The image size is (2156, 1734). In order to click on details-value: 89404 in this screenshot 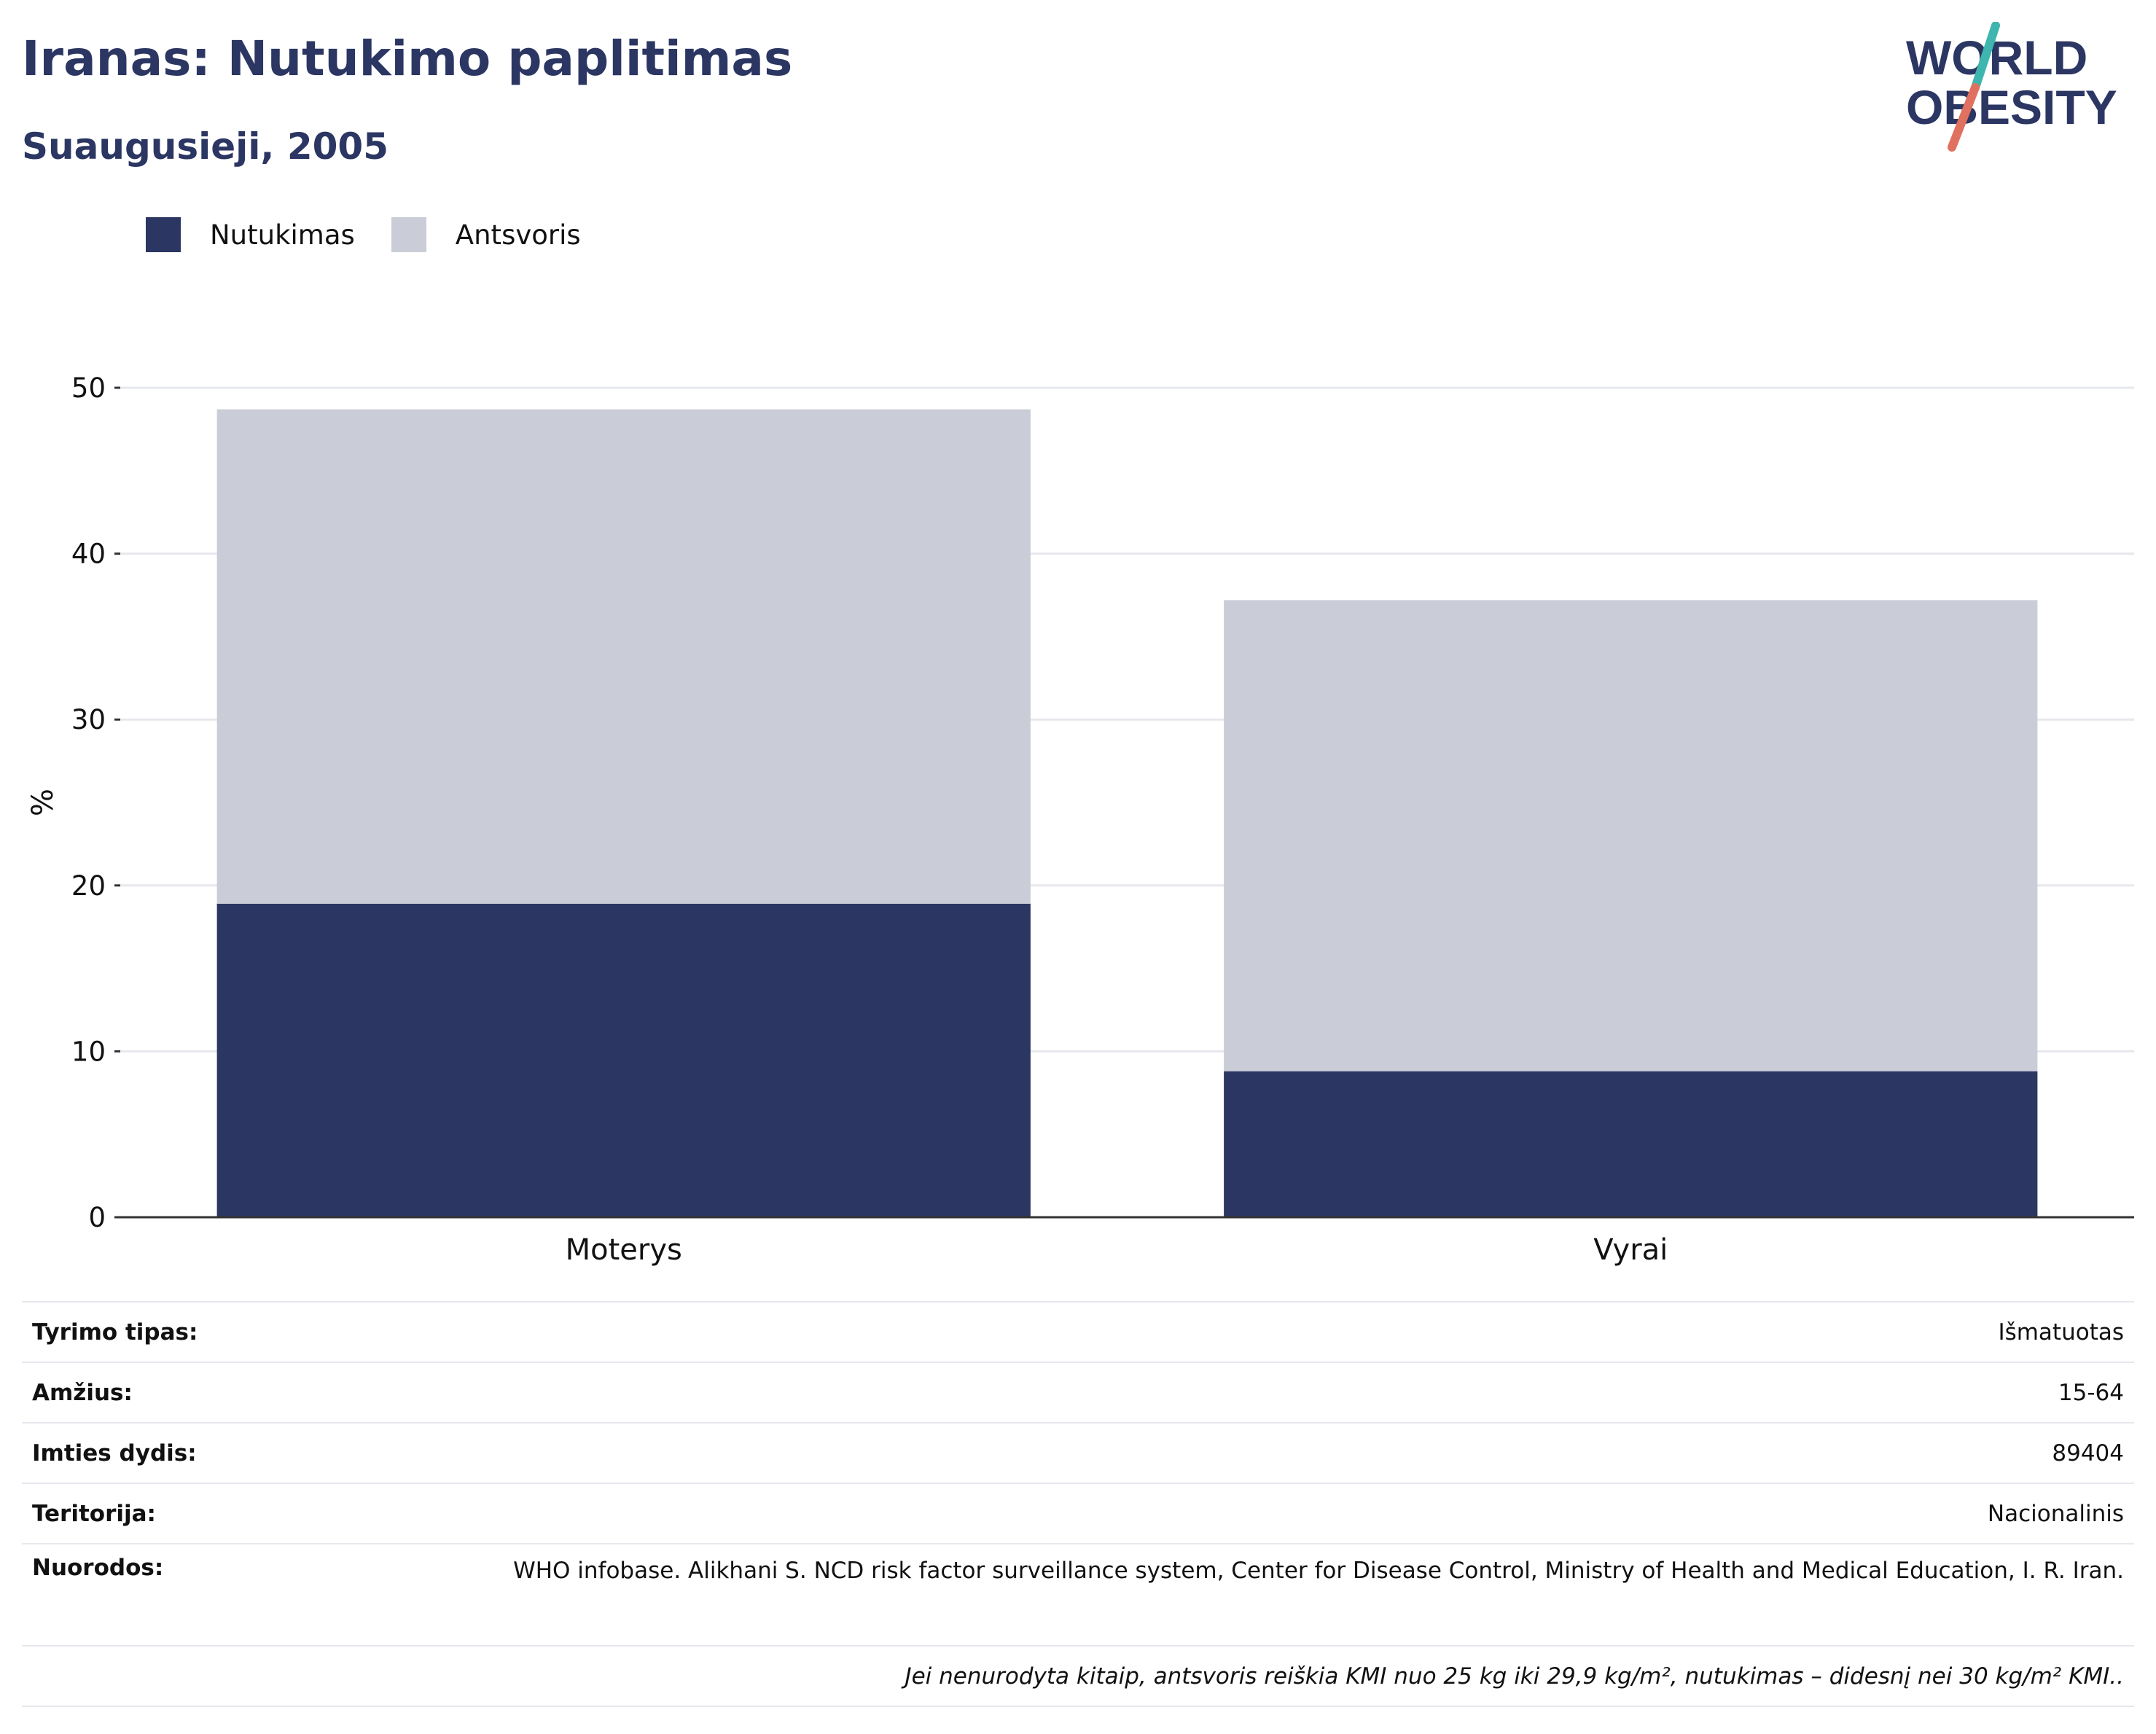, I will do `click(1241, 1452)`.